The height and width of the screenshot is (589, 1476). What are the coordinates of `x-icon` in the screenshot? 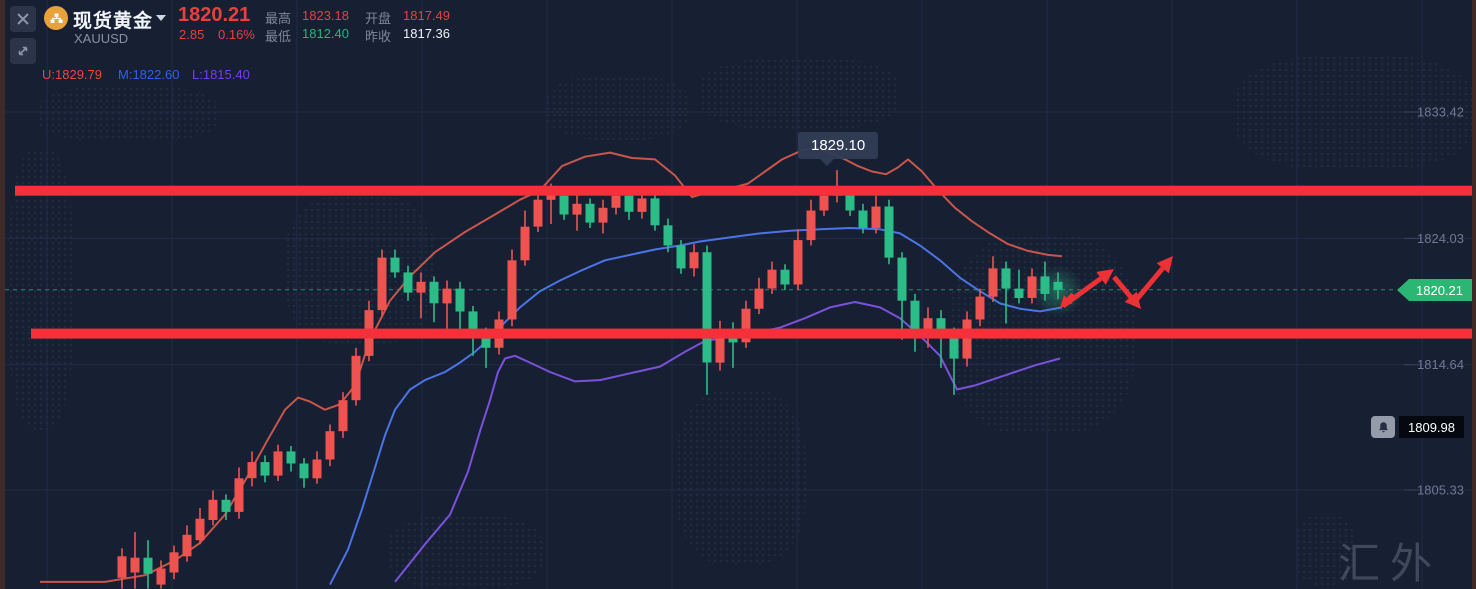 It's located at (23, 19).